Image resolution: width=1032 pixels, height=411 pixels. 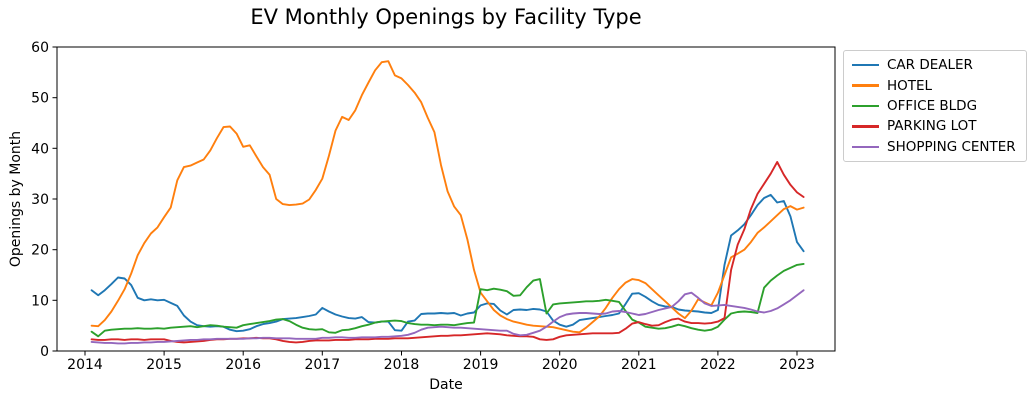 What do you see at coordinates (932, 105) in the screenshot?
I see `legend-label: OFFICE BLDG` at bounding box center [932, 105].